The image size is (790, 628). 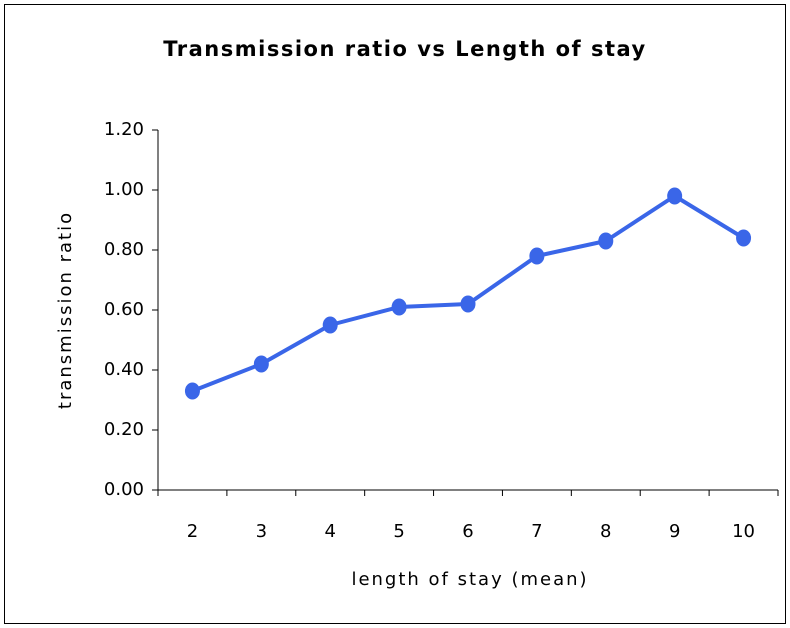 What do you see at coordinates (467, 531) in the screenshot?
I see `x-tick-label: 6` at bounding box center [467, 531].